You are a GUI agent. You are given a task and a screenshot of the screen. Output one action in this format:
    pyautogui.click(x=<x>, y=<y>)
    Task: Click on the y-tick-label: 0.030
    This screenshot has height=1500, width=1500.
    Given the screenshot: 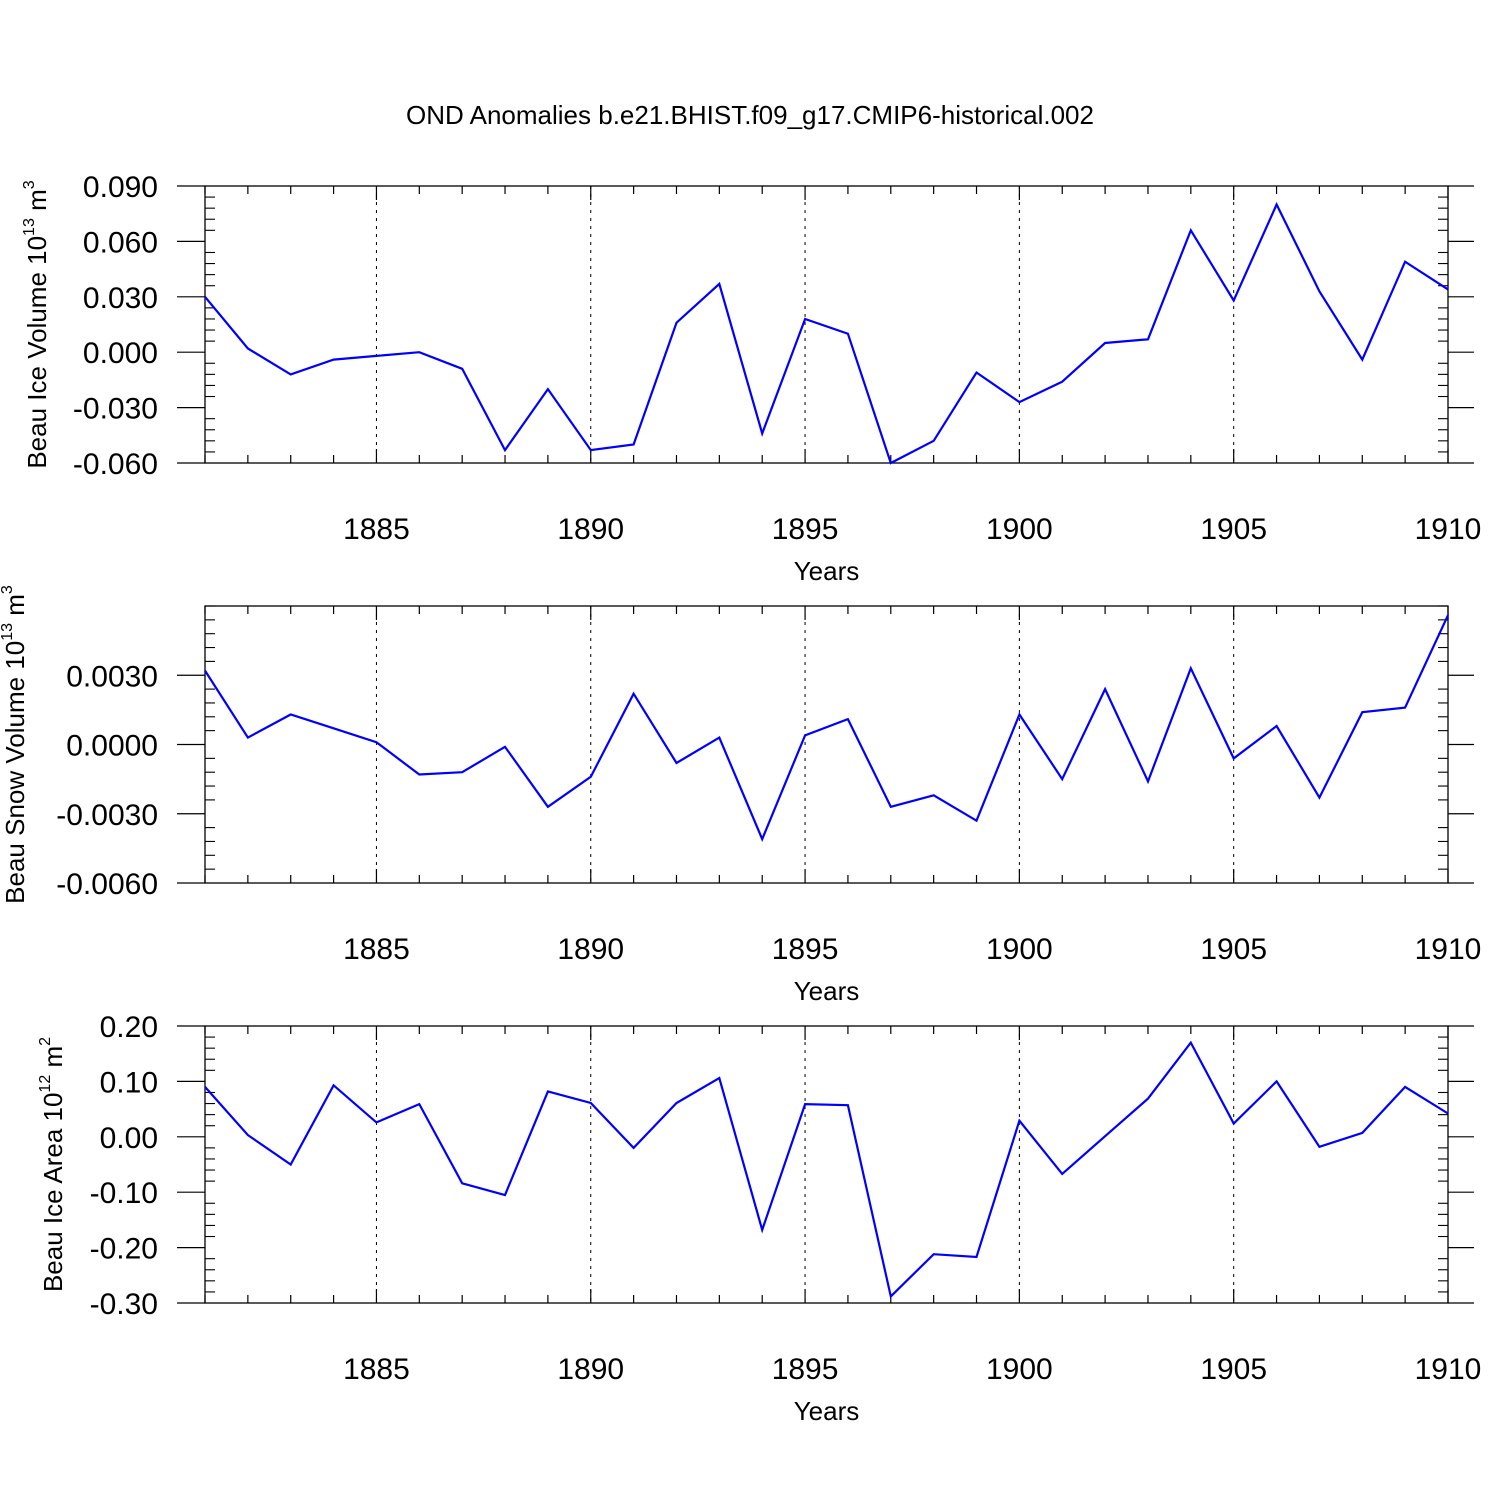 What is the action you would take?
    pyautogui.click(x=120, y=298)
    